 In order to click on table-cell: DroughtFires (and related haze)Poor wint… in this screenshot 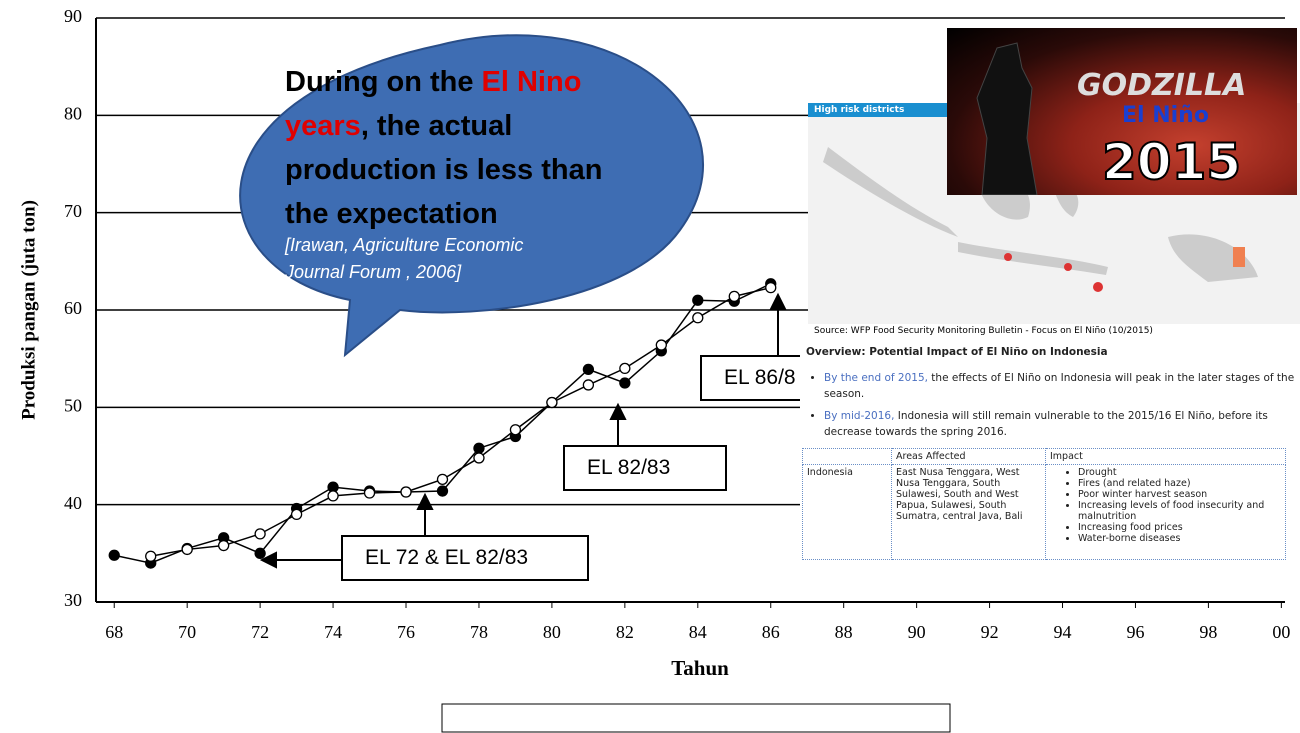, I will do `click(1165, 512)`.